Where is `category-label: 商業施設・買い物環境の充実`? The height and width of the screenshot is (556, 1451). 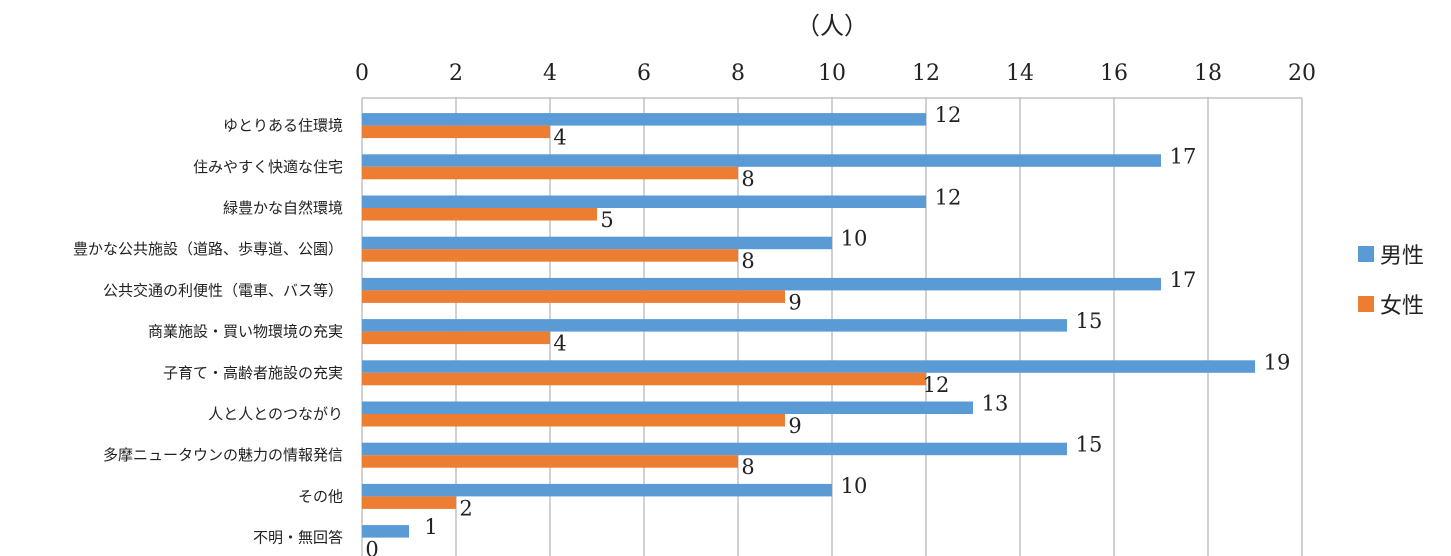
category-label: 商業施設・買い物環境の充実 is located at coordinates (245, 332).